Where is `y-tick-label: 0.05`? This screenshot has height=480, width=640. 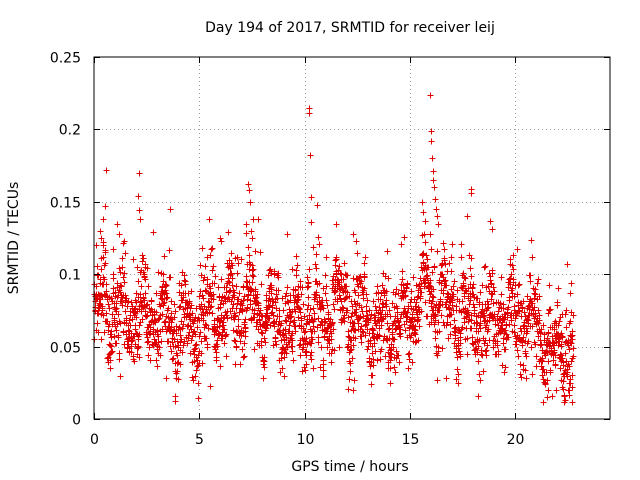 y-tick-label: 0.05 is located at coordinates (65, 349).